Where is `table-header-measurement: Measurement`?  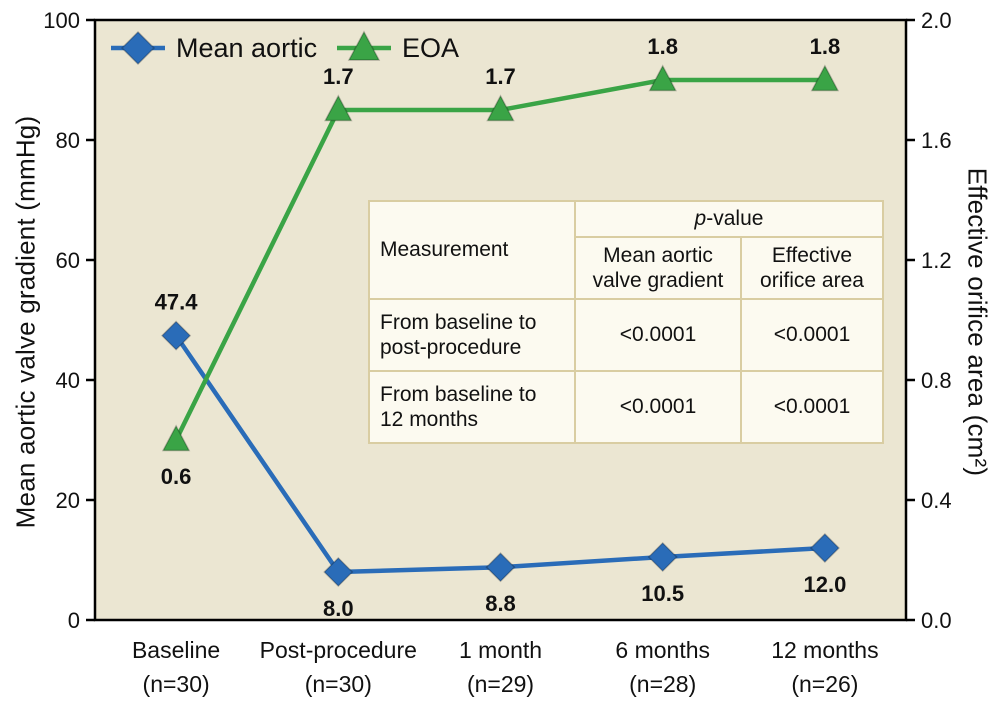 table-header-measurement: Measurement is located at coordinates (472, 250).